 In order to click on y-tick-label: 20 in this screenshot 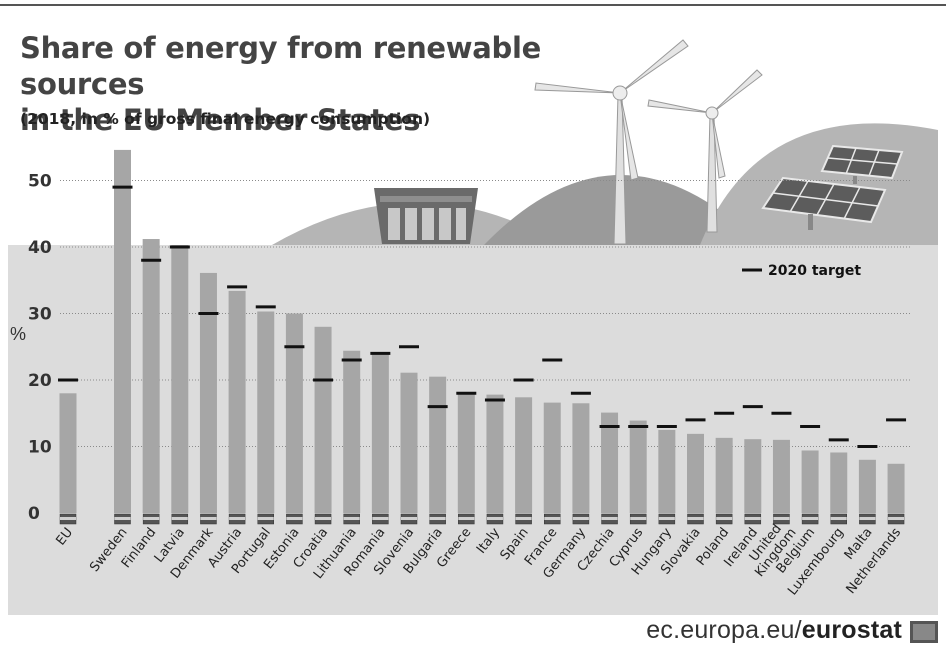, I will do `click(40, 381)`.